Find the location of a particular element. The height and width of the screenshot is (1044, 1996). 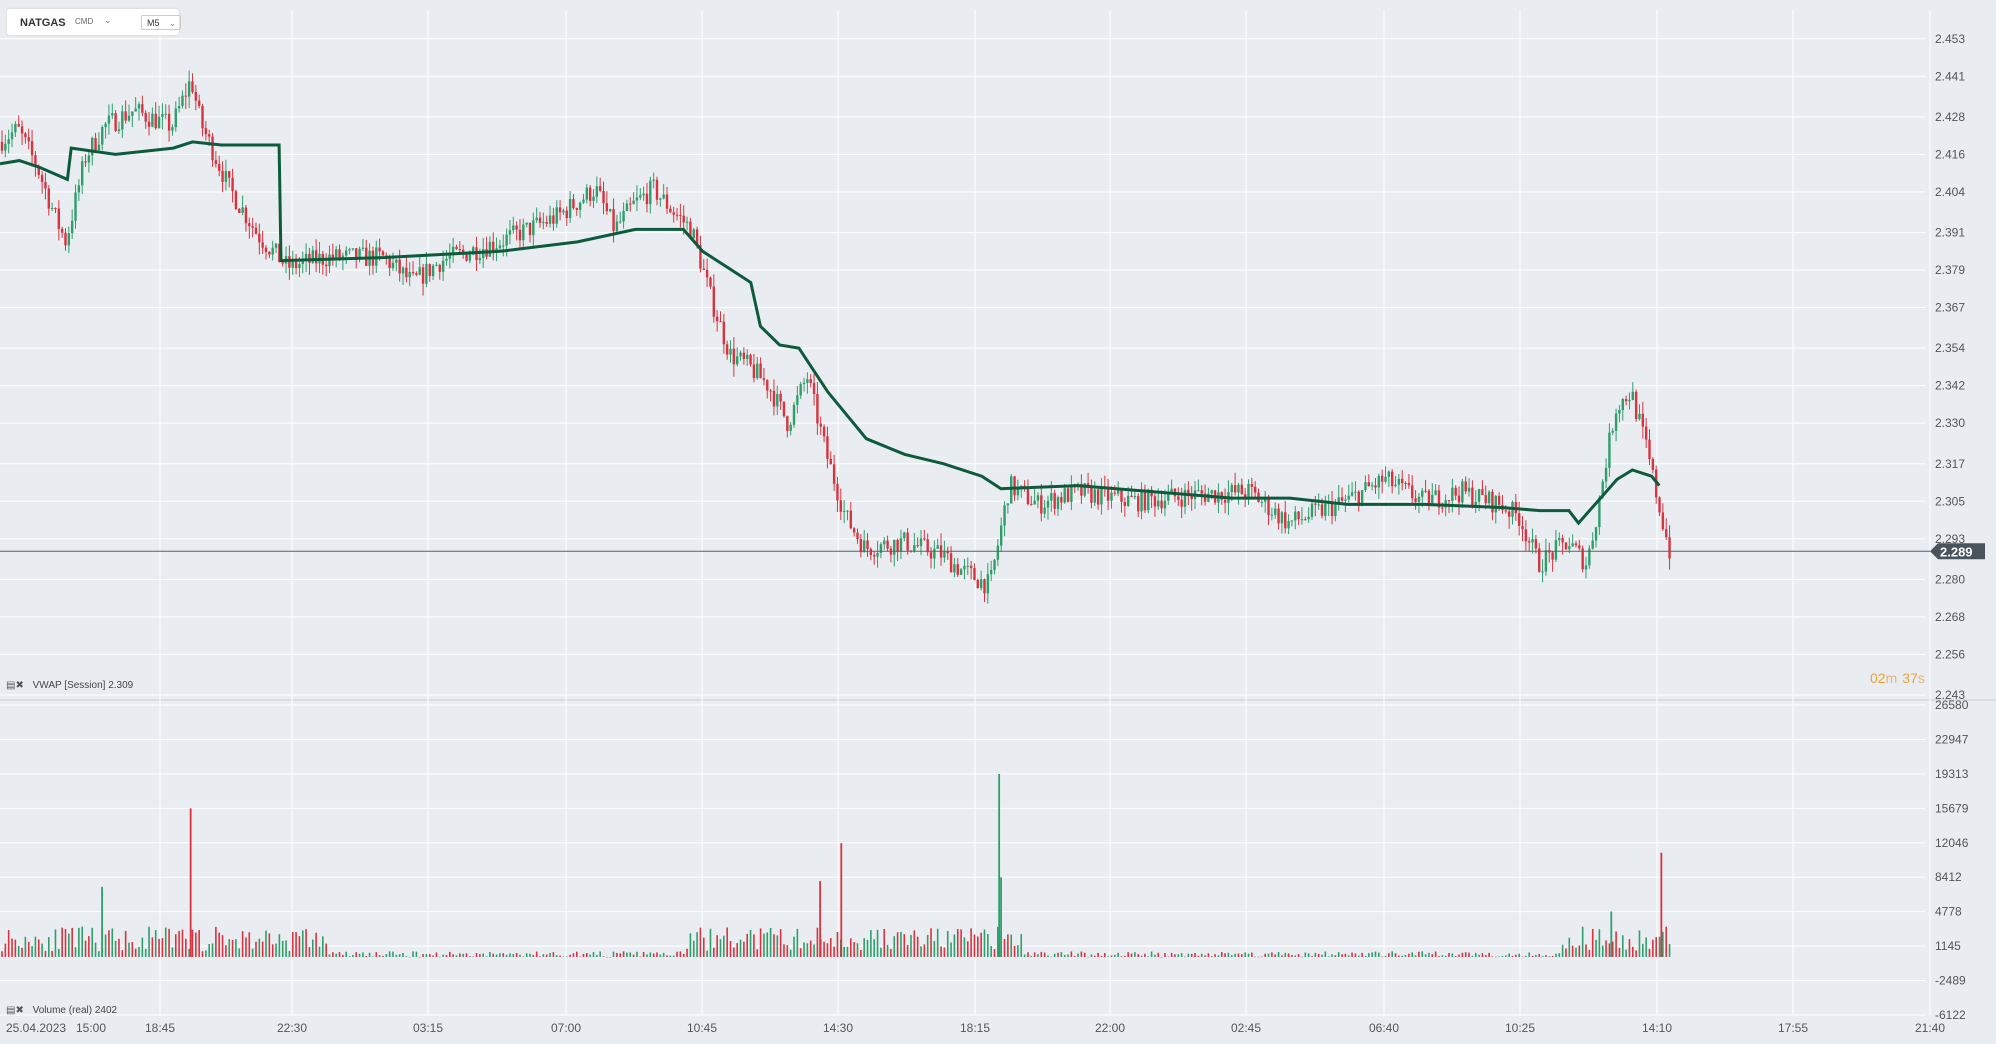

chevron-down-icon: ⌄ is located at coordinates (108, 20).